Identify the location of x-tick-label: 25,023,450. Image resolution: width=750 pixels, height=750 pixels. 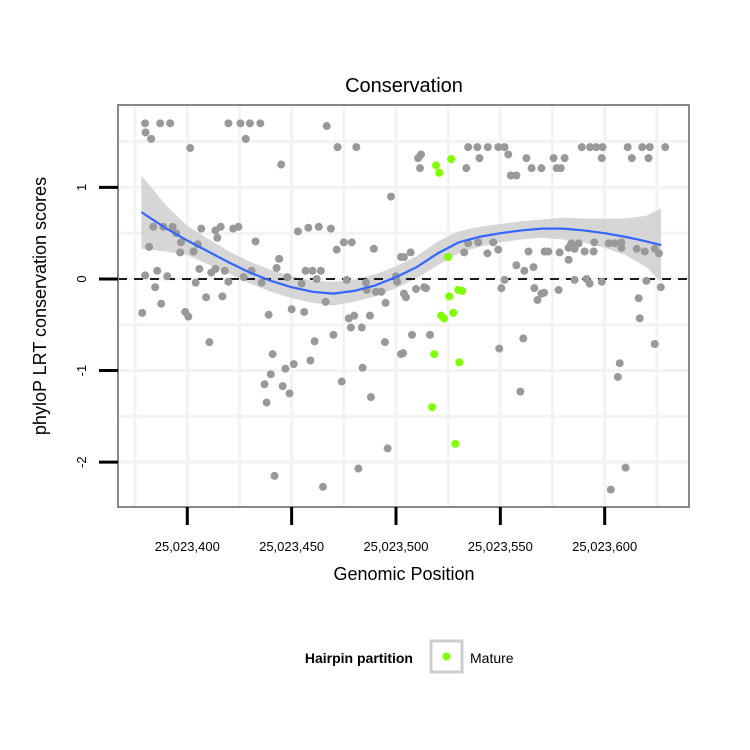
(291, 546).